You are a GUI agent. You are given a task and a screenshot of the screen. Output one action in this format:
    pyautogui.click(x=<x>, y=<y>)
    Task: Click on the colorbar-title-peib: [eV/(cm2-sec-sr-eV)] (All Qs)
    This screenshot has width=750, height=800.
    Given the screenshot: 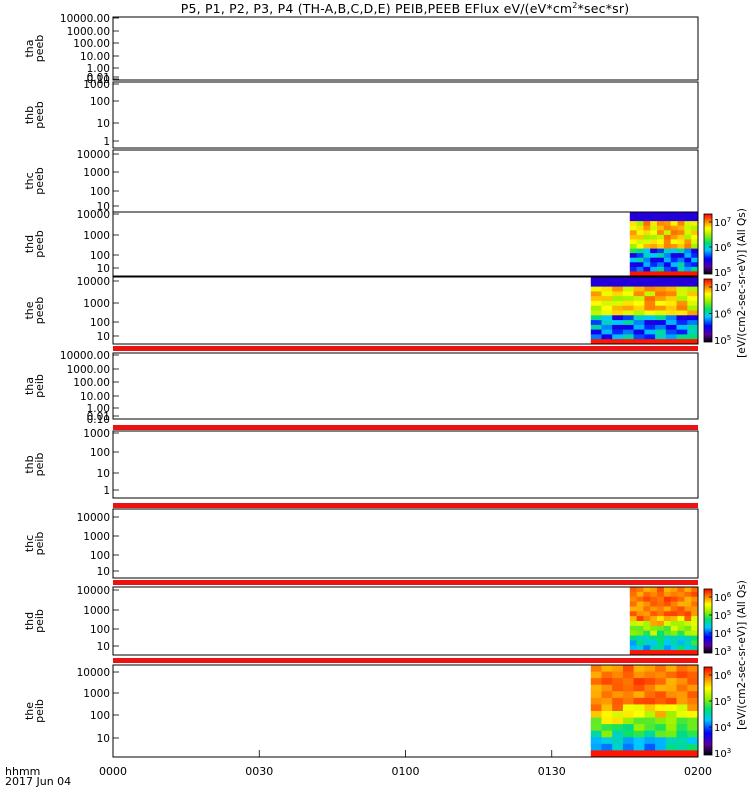 What is the action you would take?
    pyautogui.click(x=742, y=655)
    